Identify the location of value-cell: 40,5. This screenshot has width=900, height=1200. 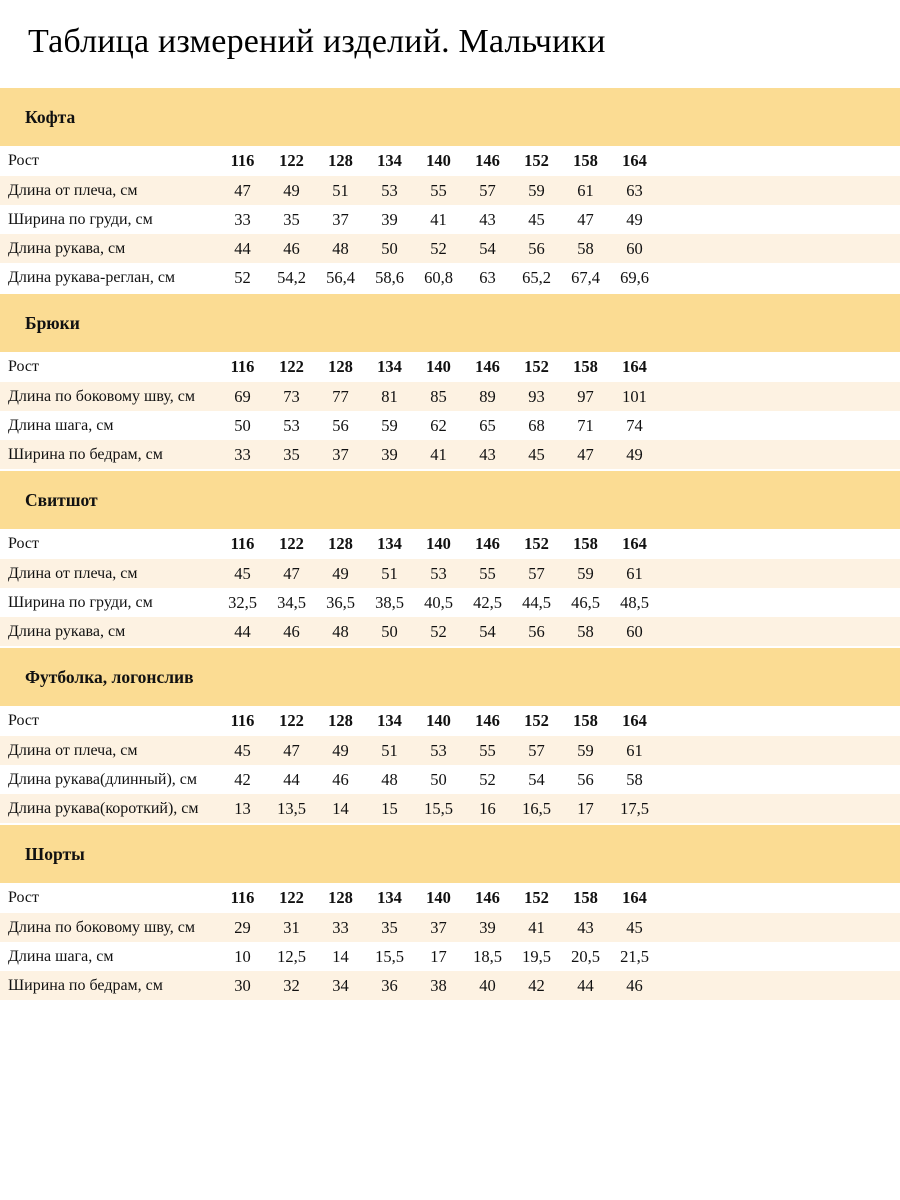
(438, 602).